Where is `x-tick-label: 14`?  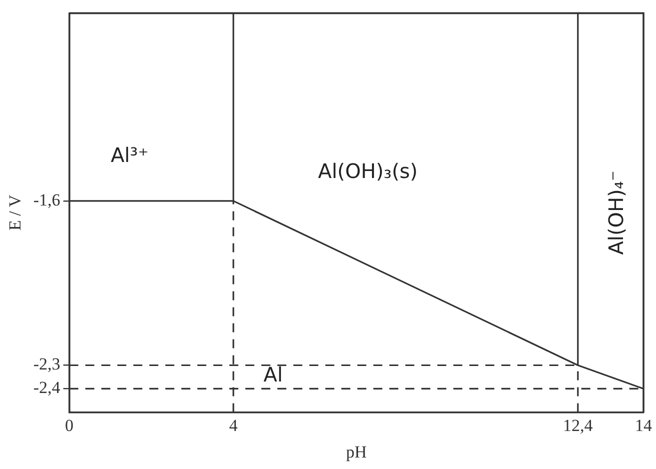 x-tick-label: 14 is located at coordinates (643, 425).